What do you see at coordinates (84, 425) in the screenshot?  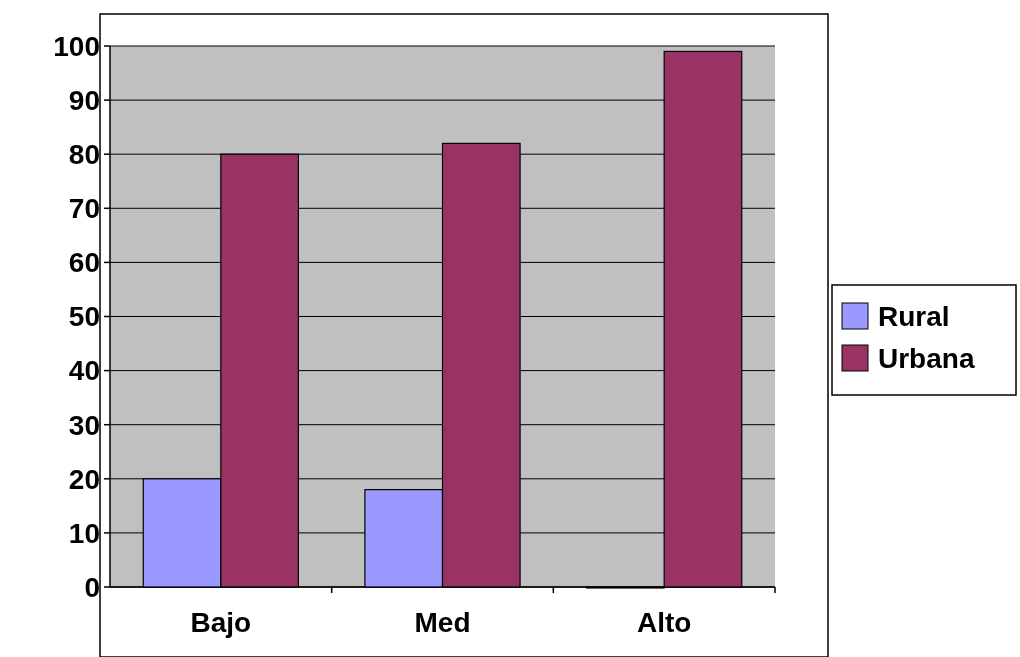 I see `y-tick-label: 30` at bounding box center [84, 425].